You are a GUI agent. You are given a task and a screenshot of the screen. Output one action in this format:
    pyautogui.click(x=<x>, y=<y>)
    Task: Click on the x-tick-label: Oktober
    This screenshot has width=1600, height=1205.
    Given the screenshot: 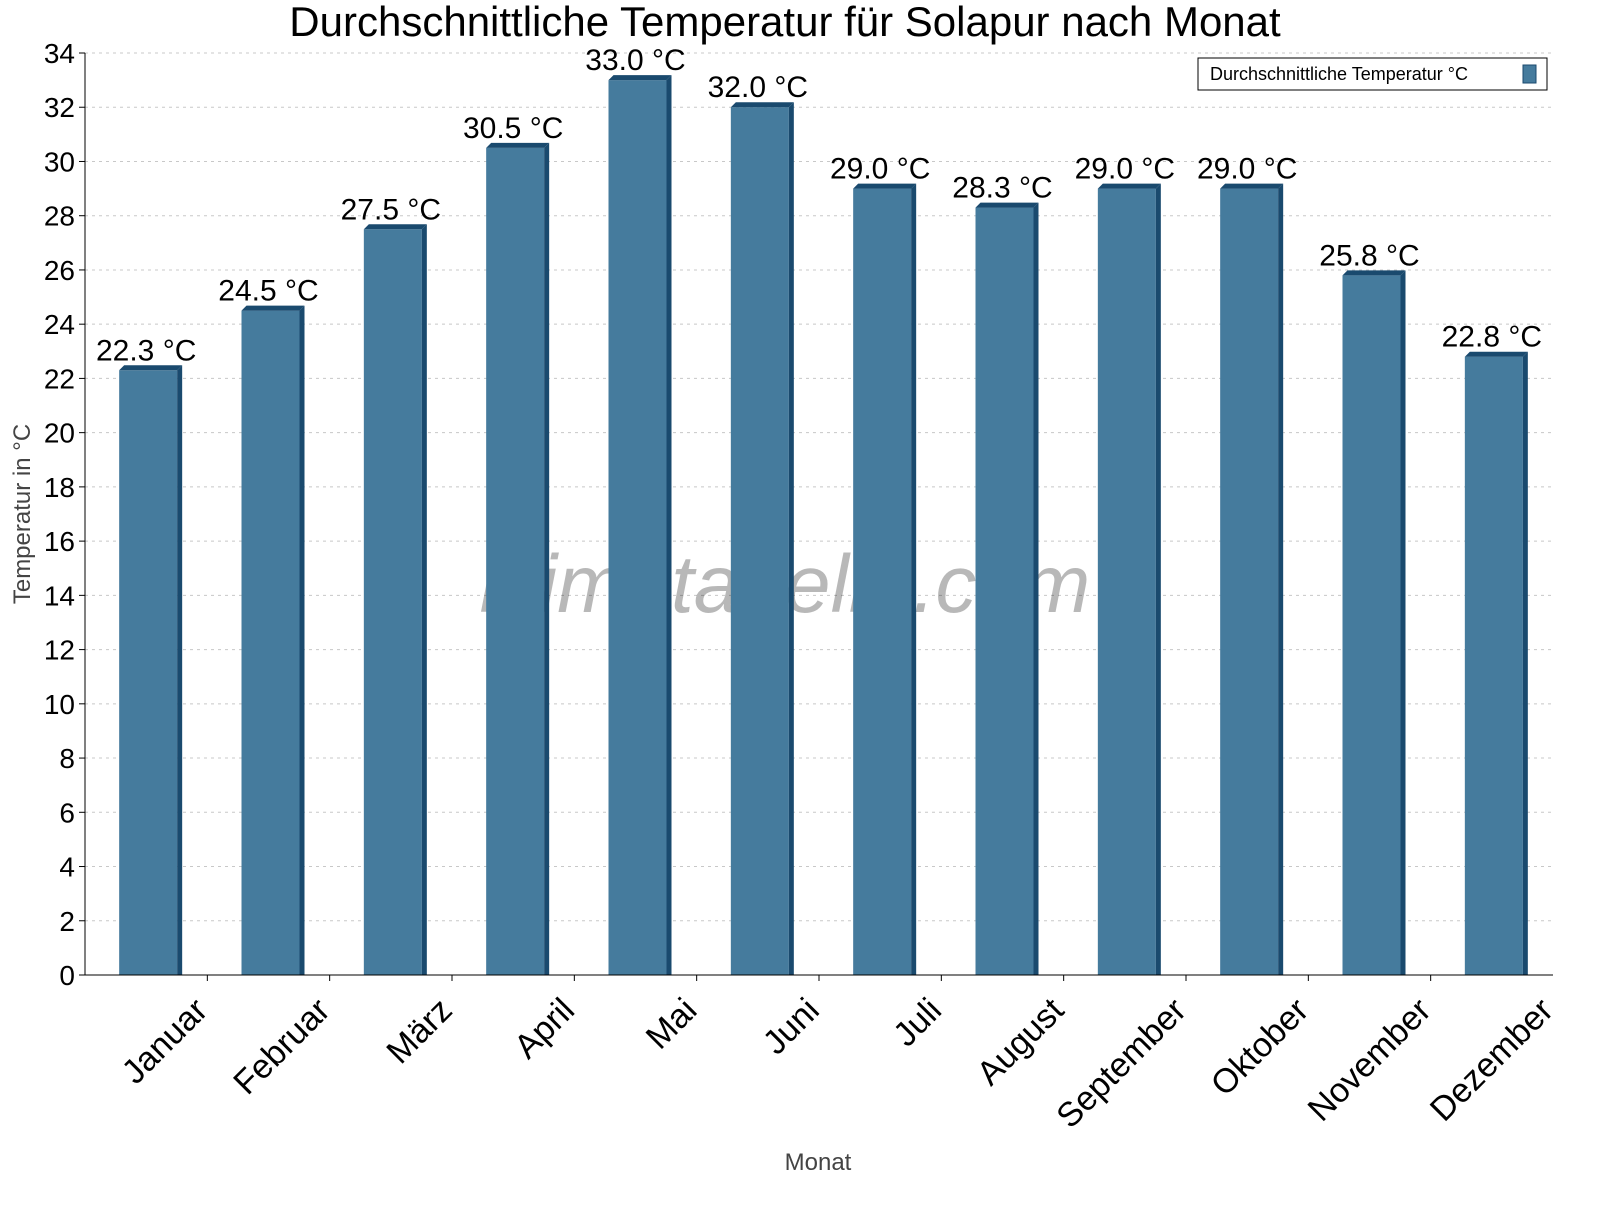 What is the action you would take?
    pyautogui.click(x=1260, y=1047)
    